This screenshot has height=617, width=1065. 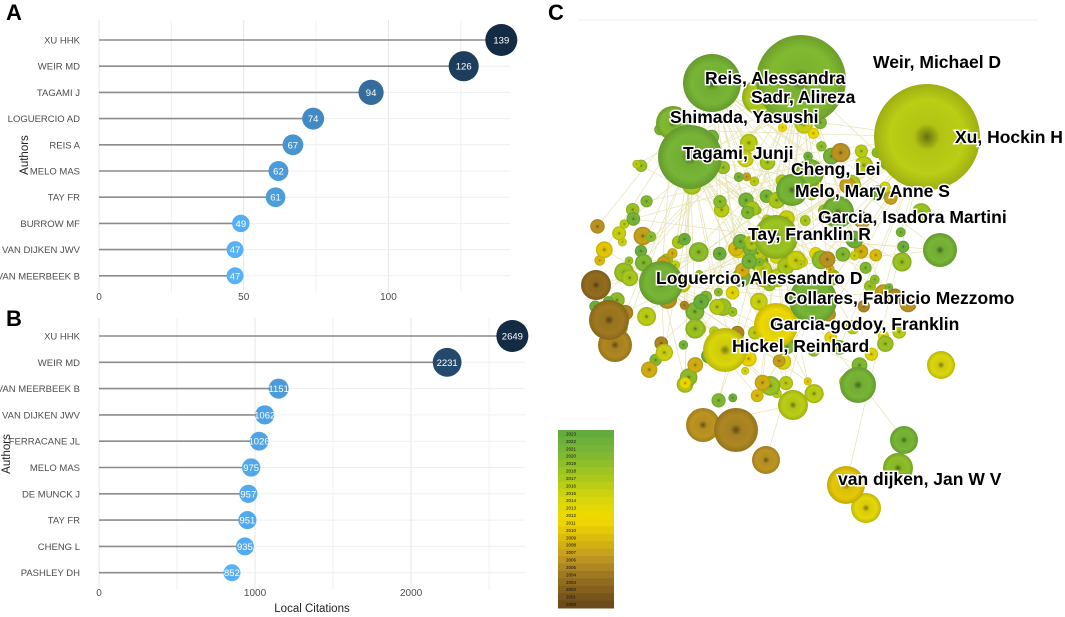 I want to click on legend-year-label: 2006, so click(x=571, y=560).